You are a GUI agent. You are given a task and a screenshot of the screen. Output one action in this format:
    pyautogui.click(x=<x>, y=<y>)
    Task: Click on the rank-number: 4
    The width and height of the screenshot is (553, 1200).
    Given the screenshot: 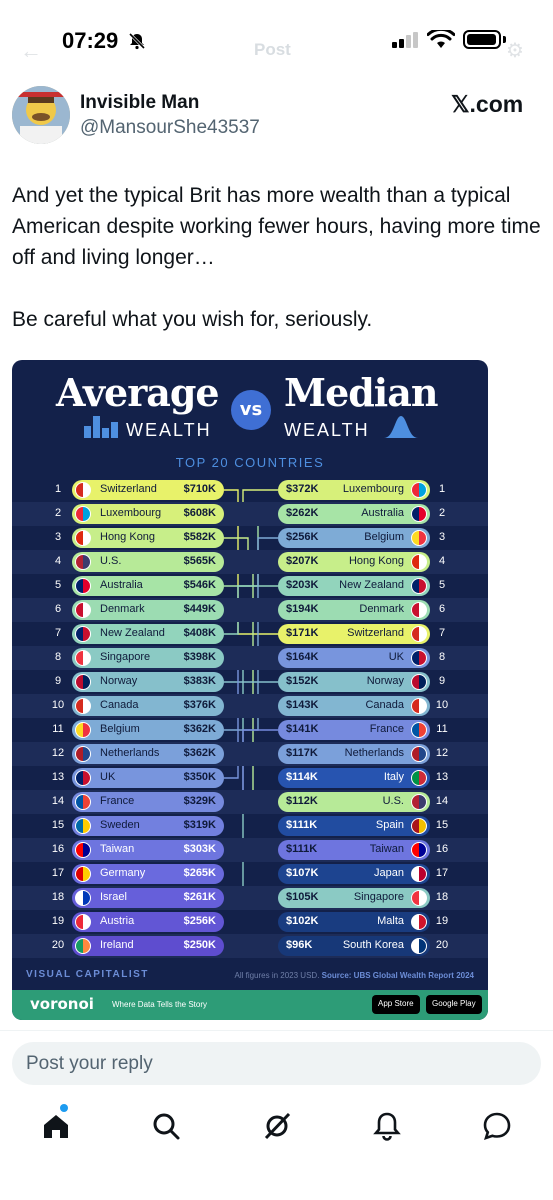 What is the action you would take?
    pyautogui.click(x=58, y=561)
    